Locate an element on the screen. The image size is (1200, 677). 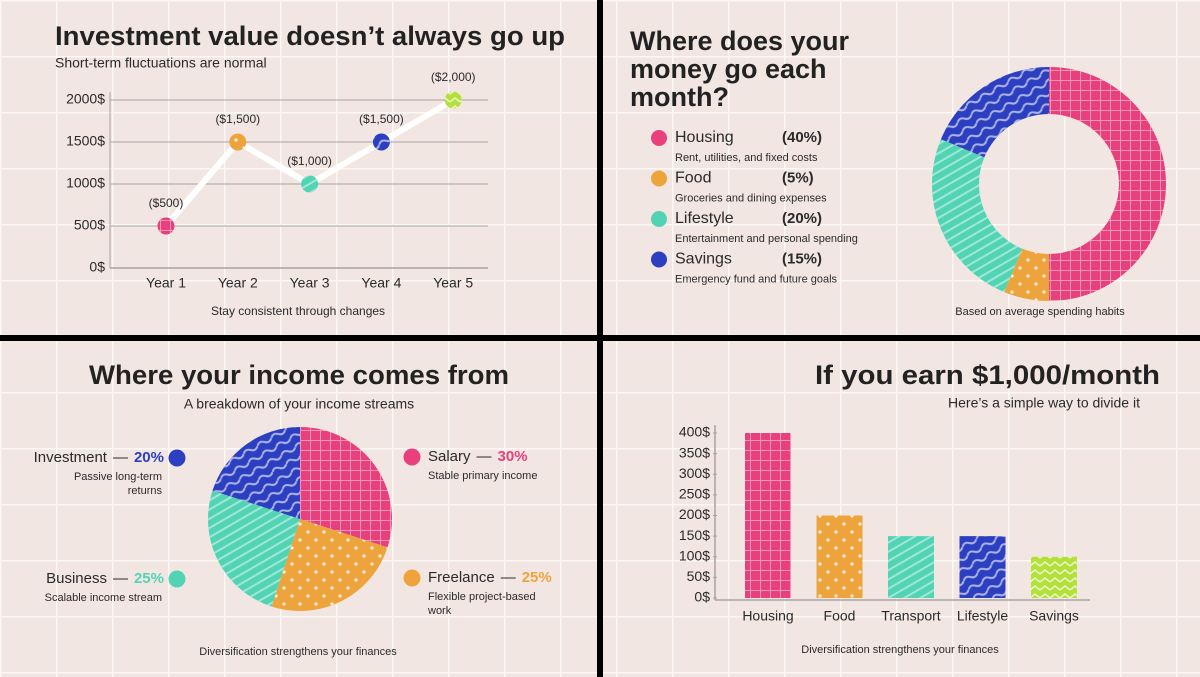
chart-title: If you earn $1,000/month is located at coordinates (987, 375).